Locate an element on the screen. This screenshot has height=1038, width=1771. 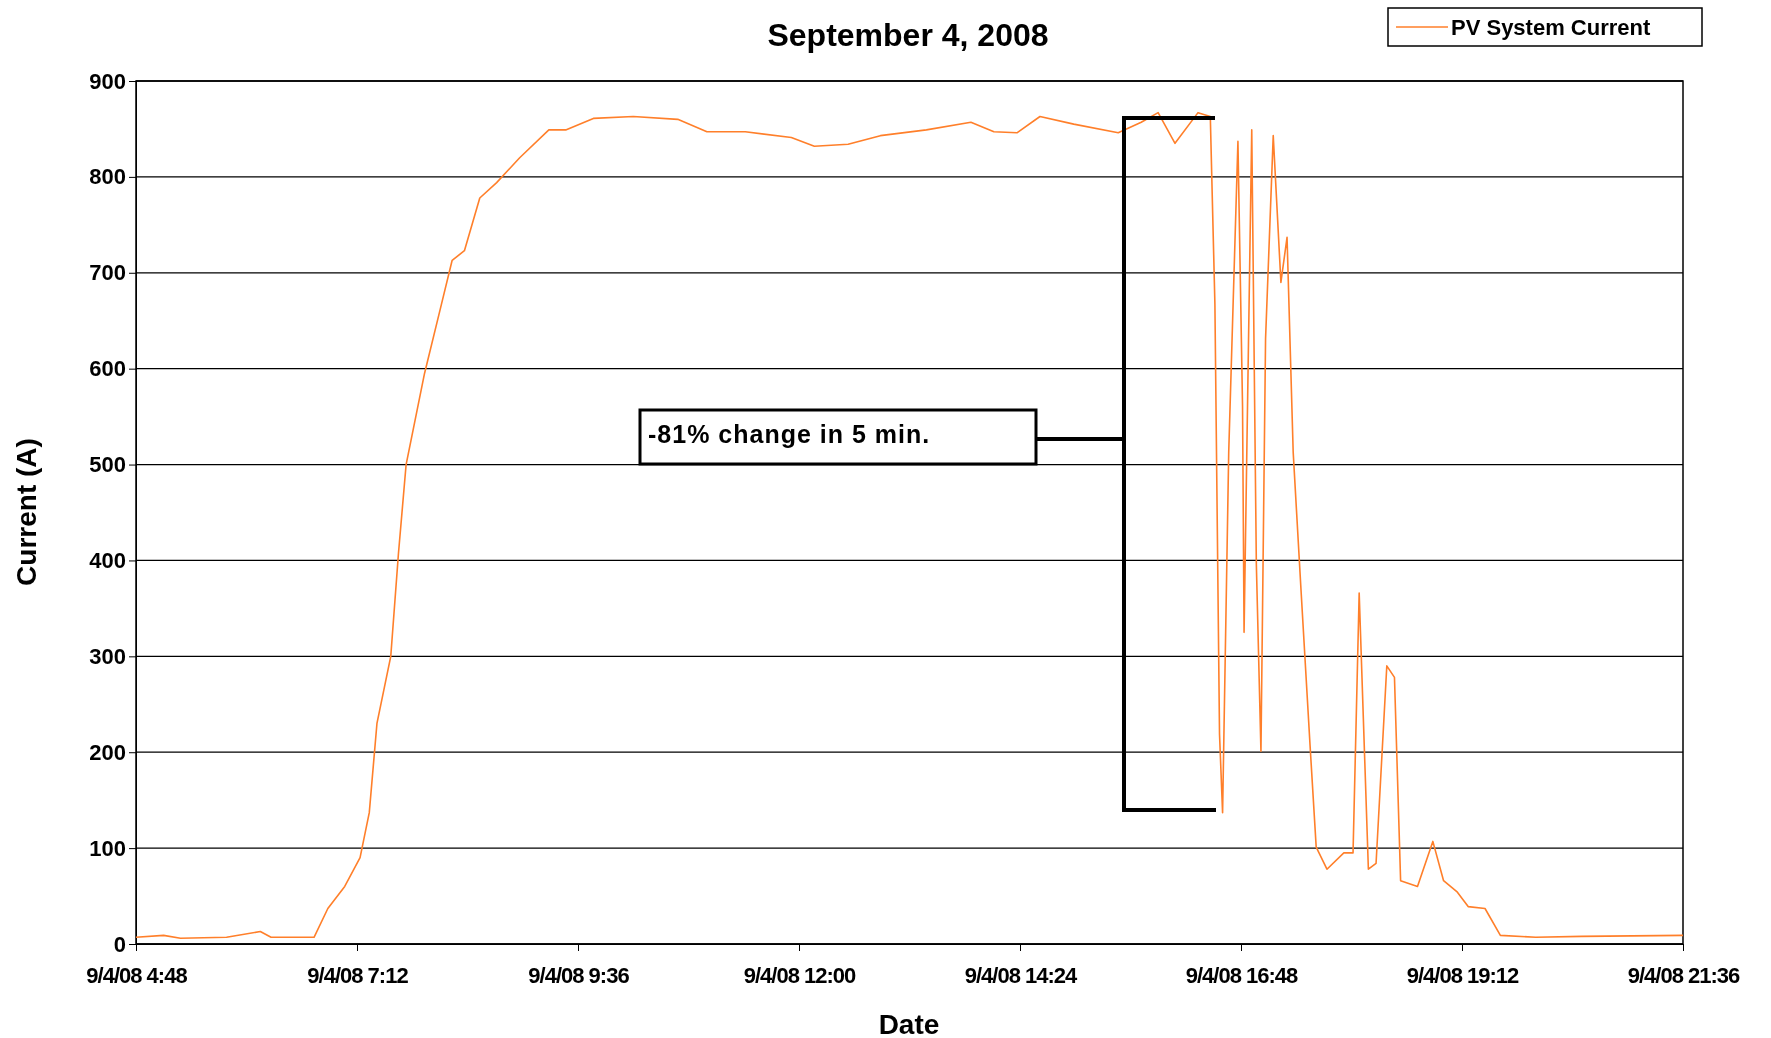
y-tick-label: 200 is located at coordinates (107, 752).